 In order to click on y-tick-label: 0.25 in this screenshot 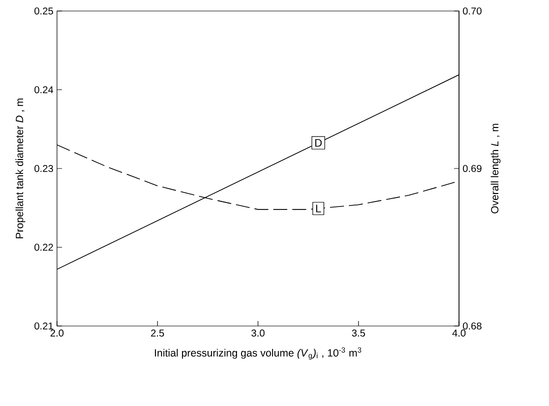, I will do `click(44, 11)`.